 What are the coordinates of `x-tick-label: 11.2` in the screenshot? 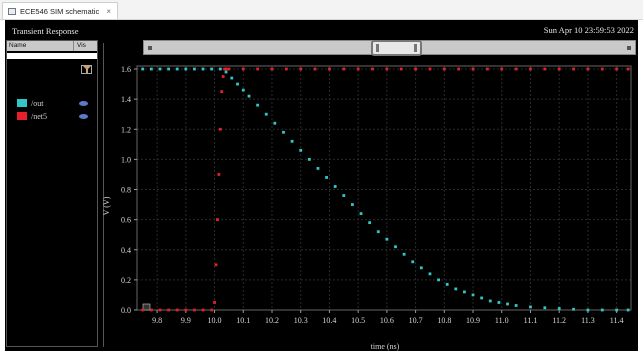 It's located at (559, 320).